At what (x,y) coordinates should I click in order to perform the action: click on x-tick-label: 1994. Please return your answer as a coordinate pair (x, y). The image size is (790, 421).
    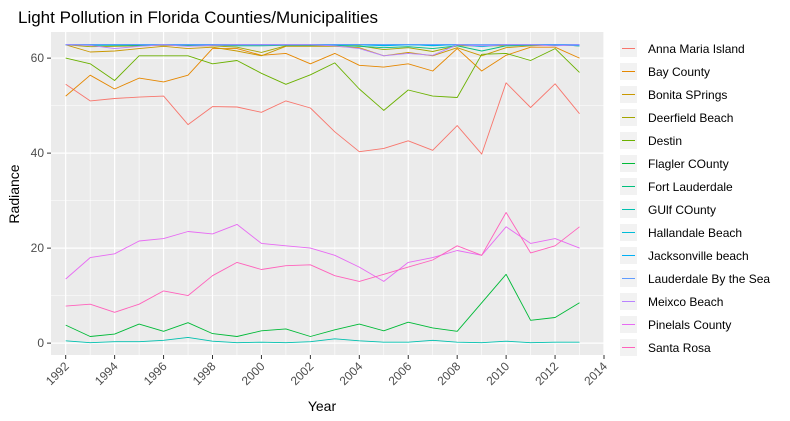
    Looking at the image, I should click on (106, 373).